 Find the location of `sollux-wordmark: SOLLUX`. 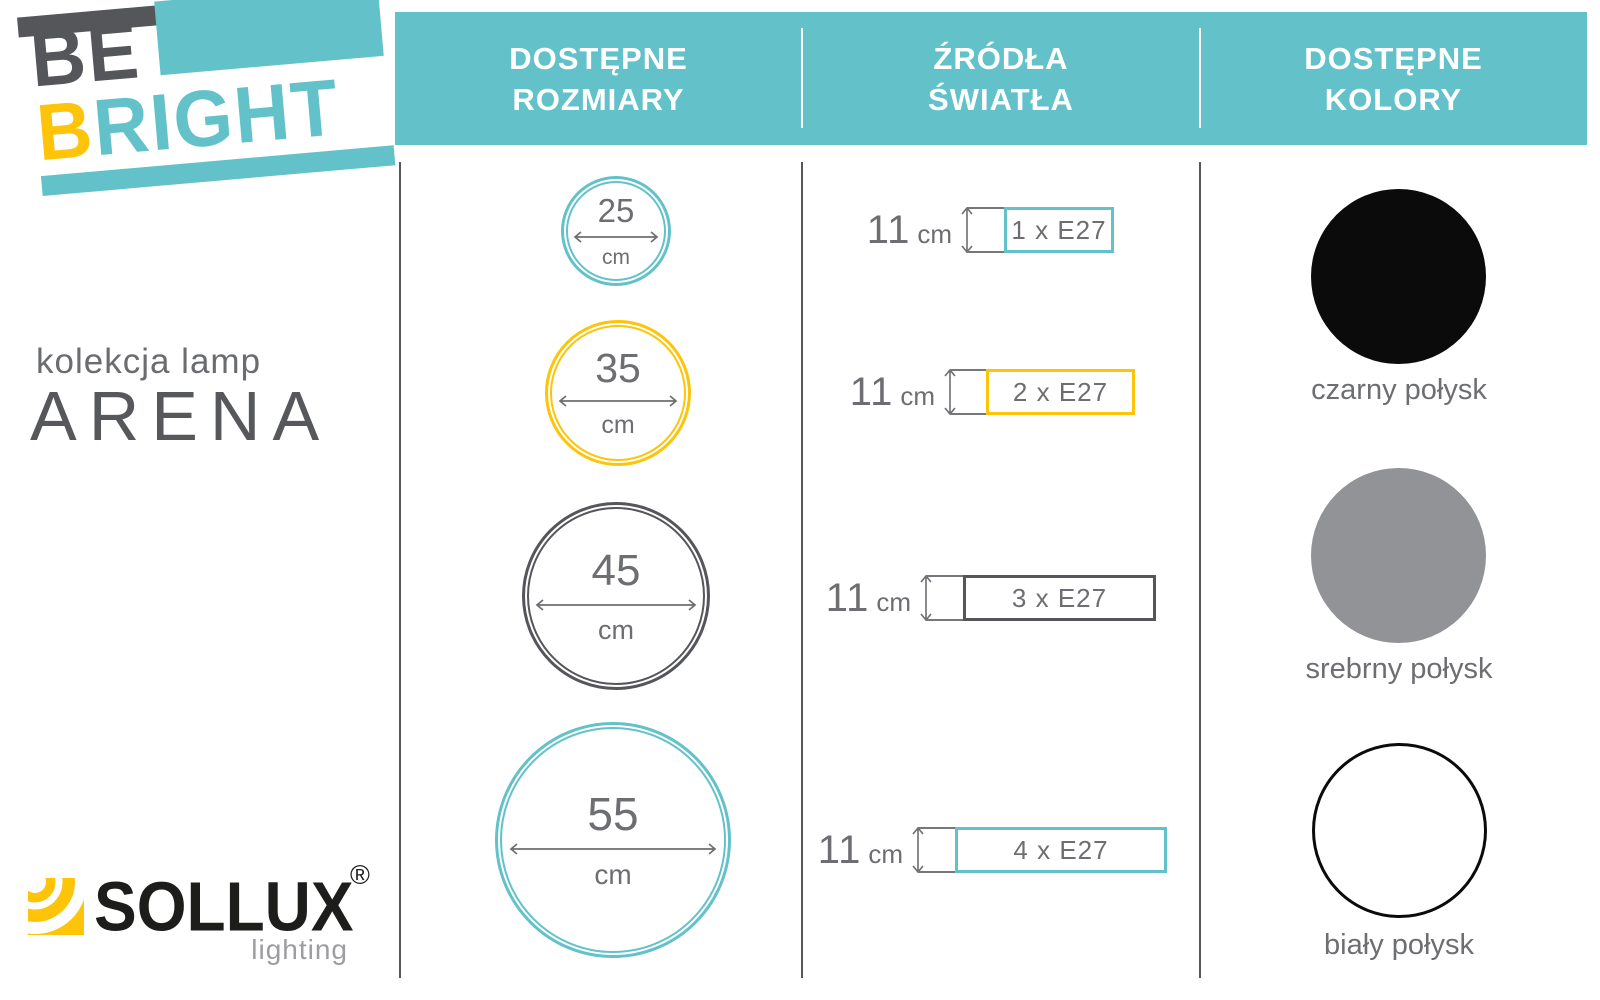

sollux-wordmark: SOLLUX is located at coordinates (224, 906).